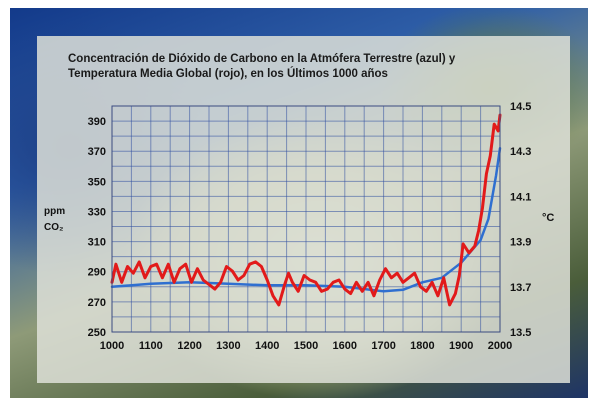  I want to click on y-left-tick-label: 330, so click(97, 212).